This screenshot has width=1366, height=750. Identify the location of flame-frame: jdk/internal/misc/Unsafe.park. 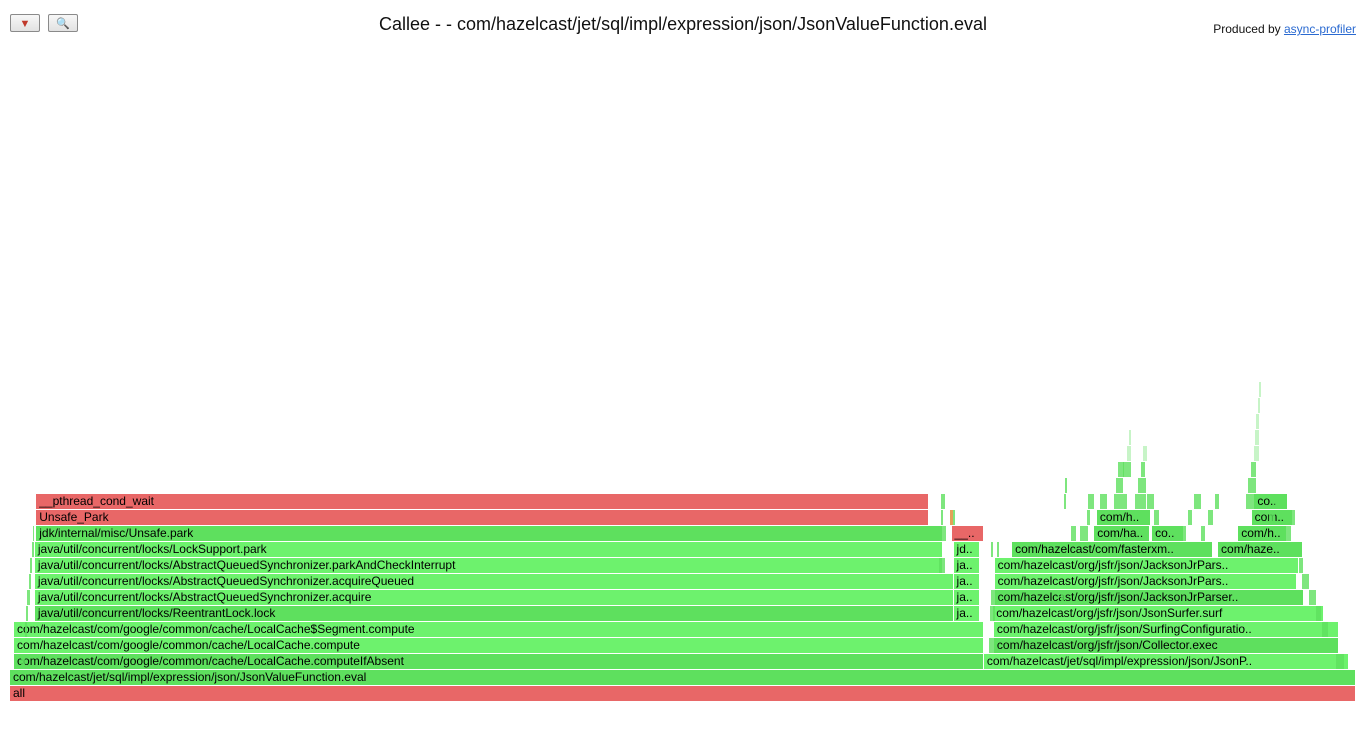
(489, 533).